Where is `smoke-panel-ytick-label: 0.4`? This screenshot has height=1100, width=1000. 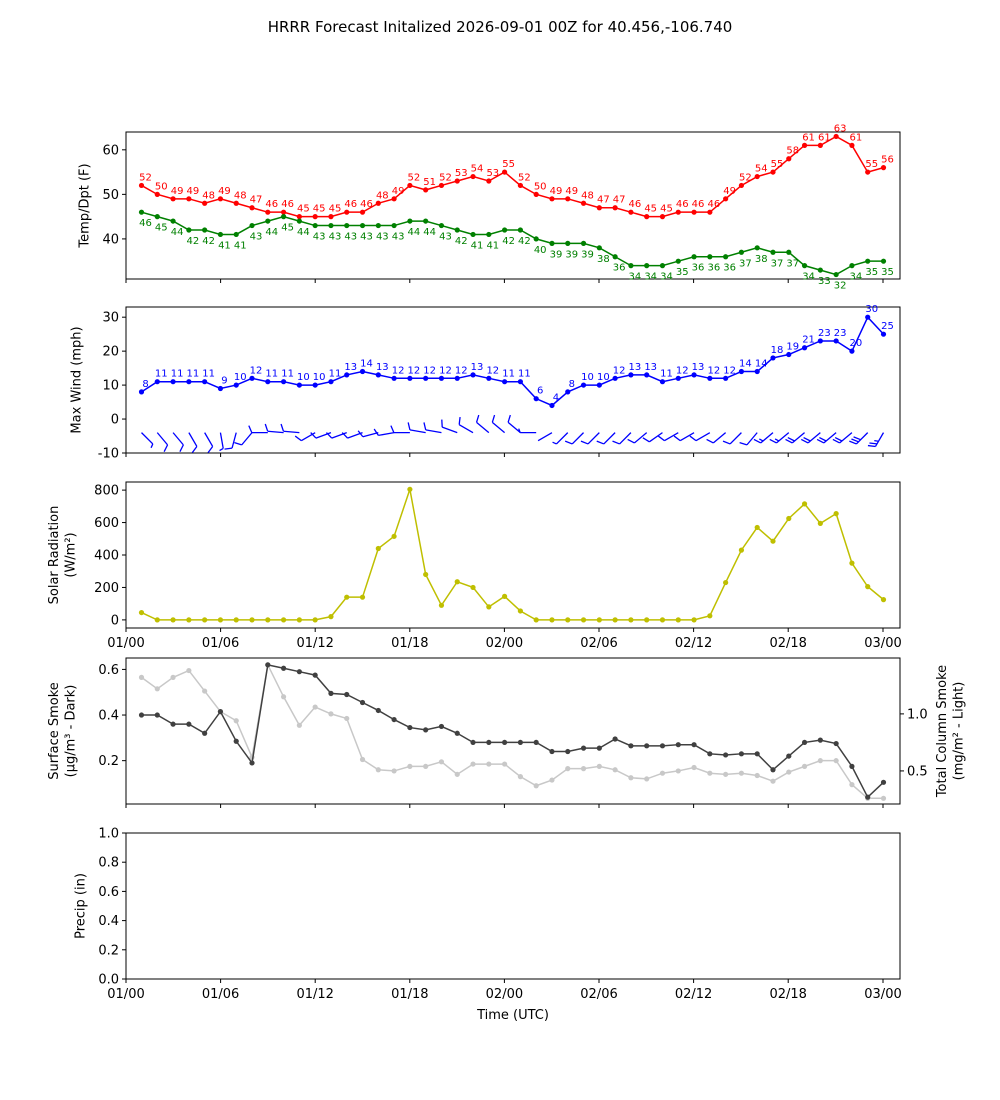 smoke-panel-ytick-label: 0.4 is located at coordinates (108, 716).